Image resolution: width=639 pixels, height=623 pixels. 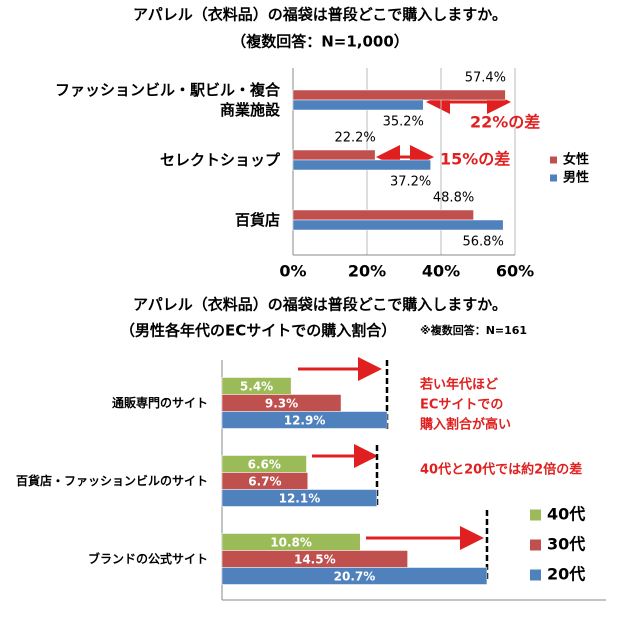 What do you see at coordinates (320, 42) in the screenshot?
I see `chart-subtitle: （複数回答：N=1,000）` at bounding box center [320, 42].